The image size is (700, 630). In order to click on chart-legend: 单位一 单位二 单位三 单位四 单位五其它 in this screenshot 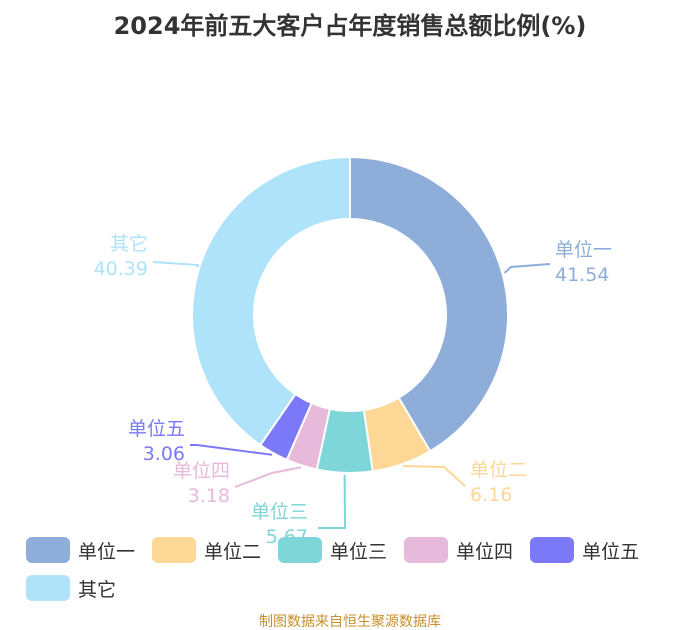, I will do `click(356, 569)`.